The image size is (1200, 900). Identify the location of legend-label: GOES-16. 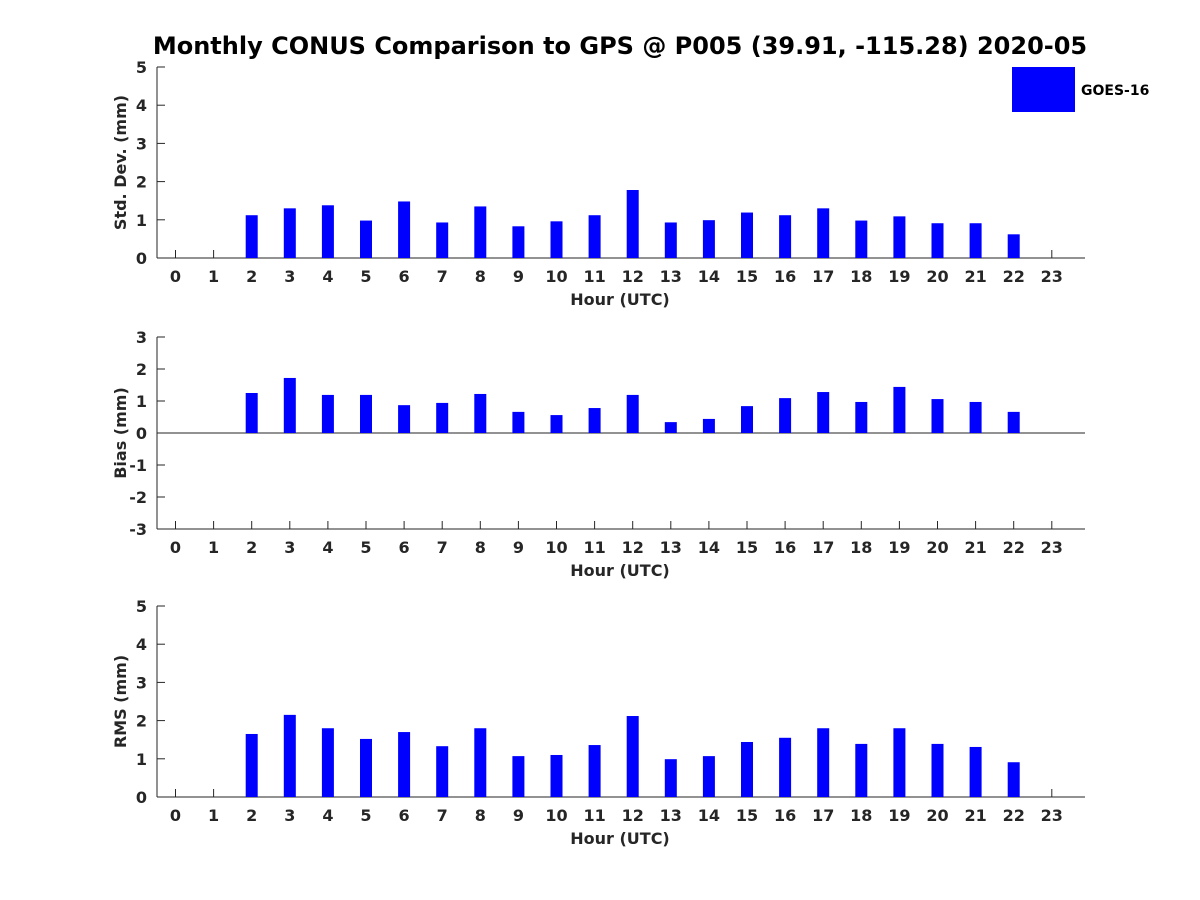
(1115, 91).